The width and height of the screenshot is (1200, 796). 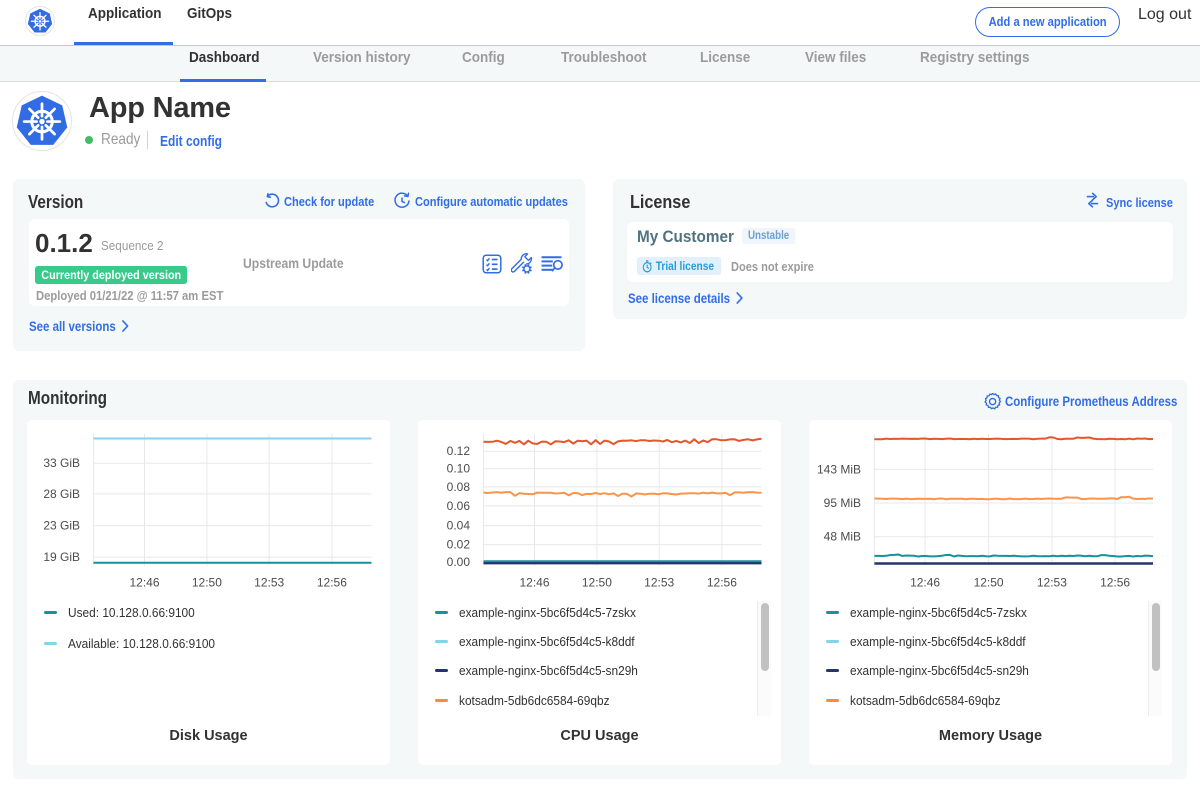 I want to click on svg-text: 23 GiB, so click(x=61, y=526).